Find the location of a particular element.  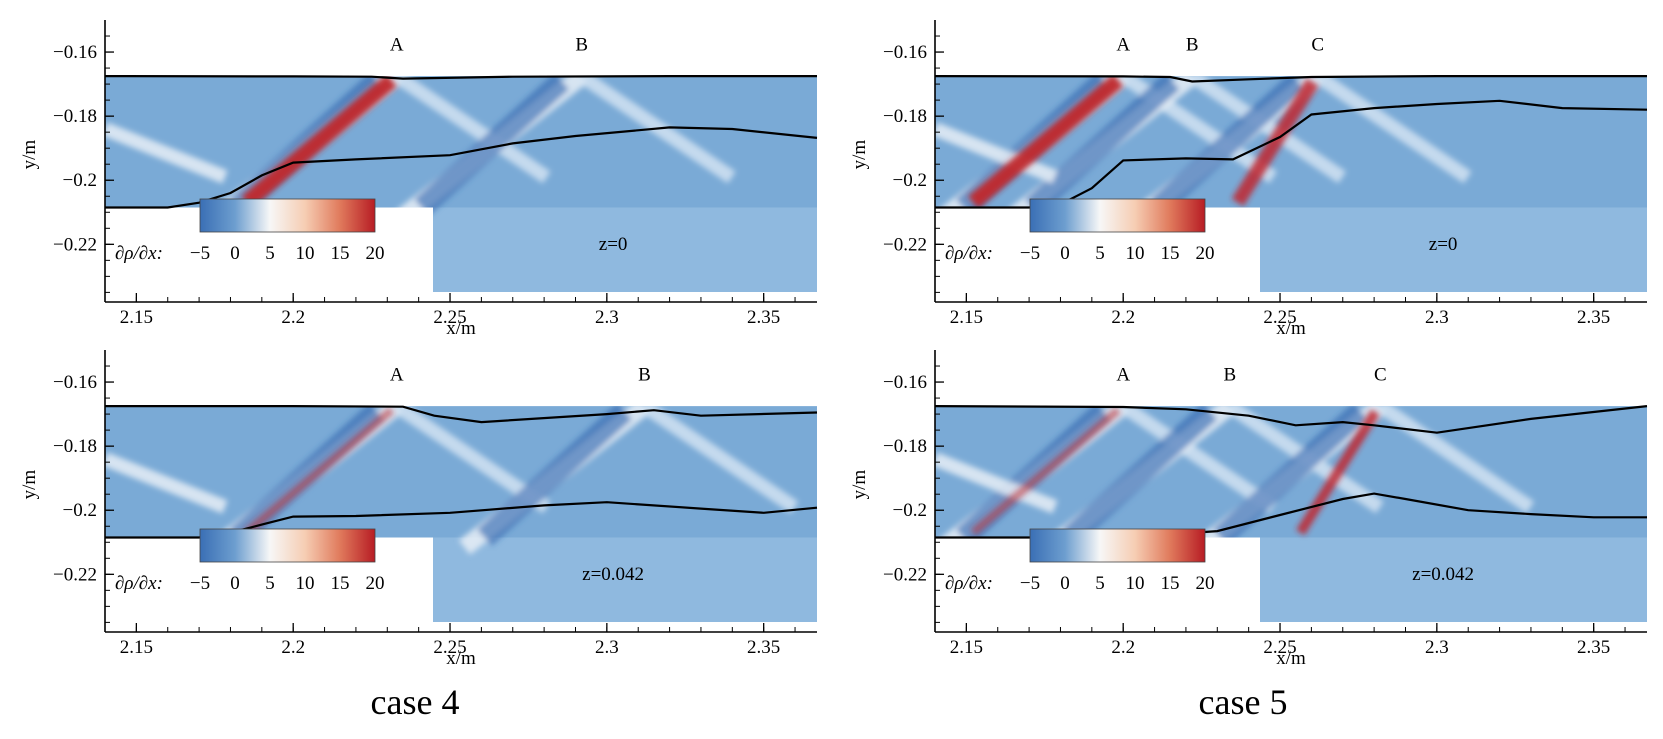

caption-case-5: case 5 is located at coordinates (1243, 702).